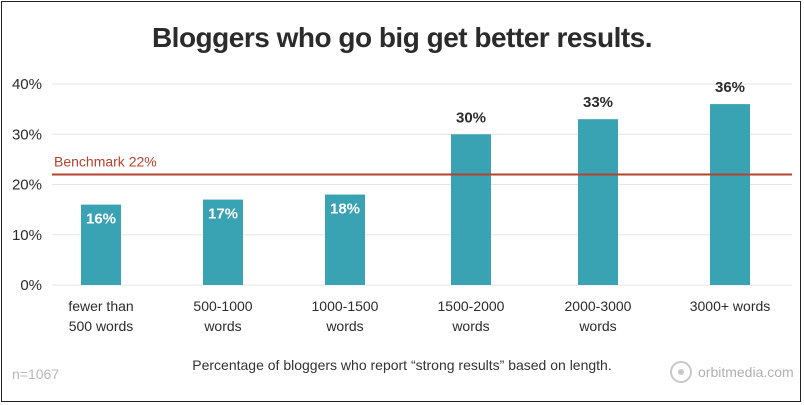 The width and height of the screenshot is (804, 405). What do you see at coordinates (27, 185) in the screenshot?
I see `y-tick-label: 20%` at bounding box center [27, 185].